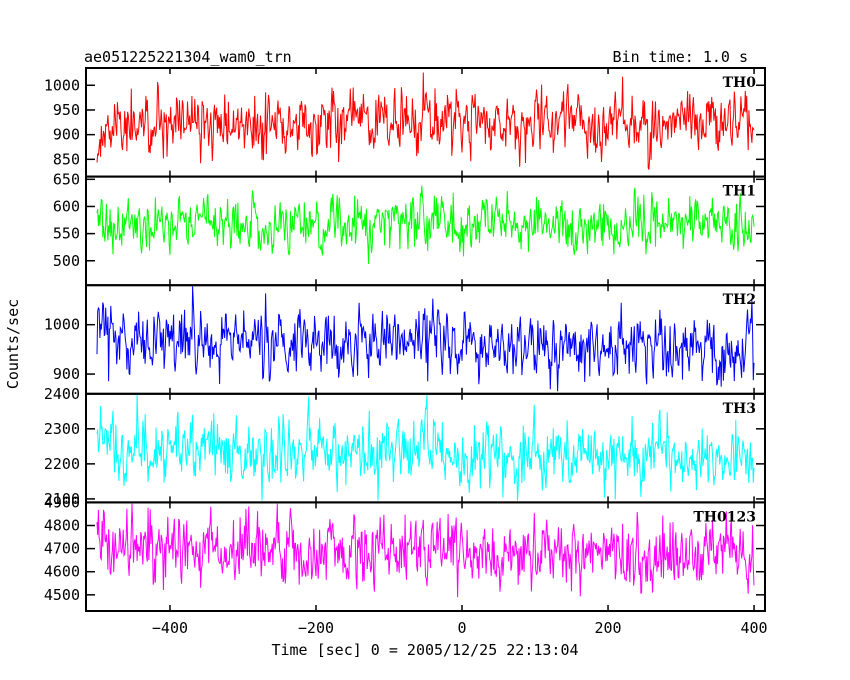 The height and width of the screenshot is (680, 850). What do you see at coordinates (66, 159) in the screenshot?
I see `y-tick-label: 850` at bounding box center [66, 159].